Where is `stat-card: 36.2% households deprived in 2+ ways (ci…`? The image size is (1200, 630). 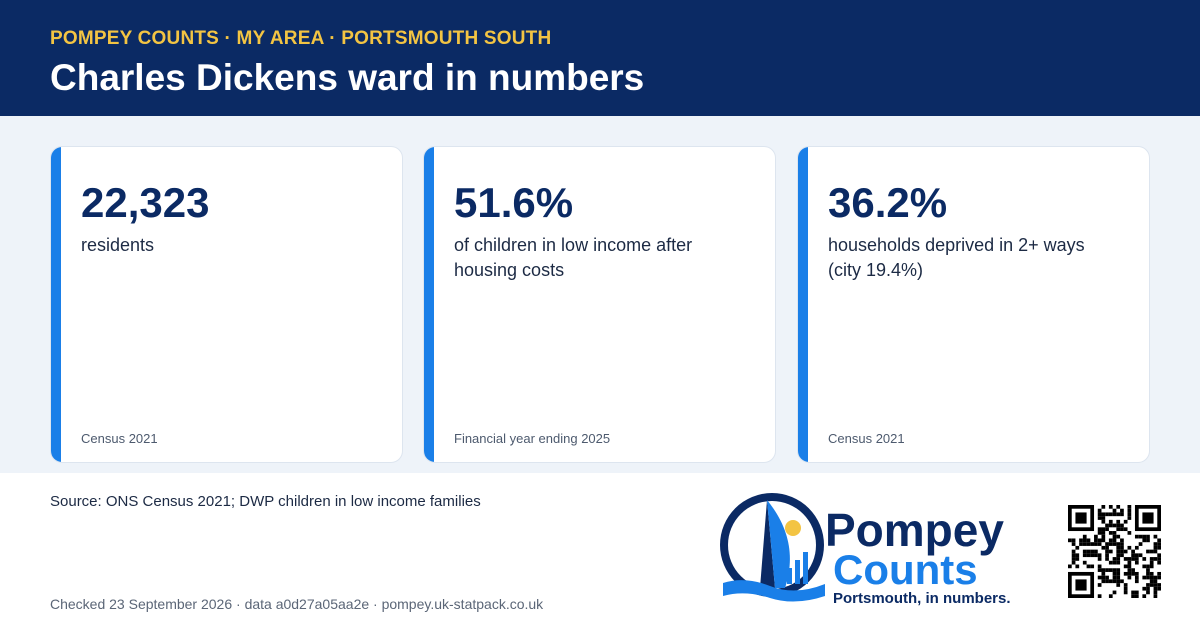
stat-card: 36.2% households deprived in 2+ ways (ci… is located at coordinates (973, 304).